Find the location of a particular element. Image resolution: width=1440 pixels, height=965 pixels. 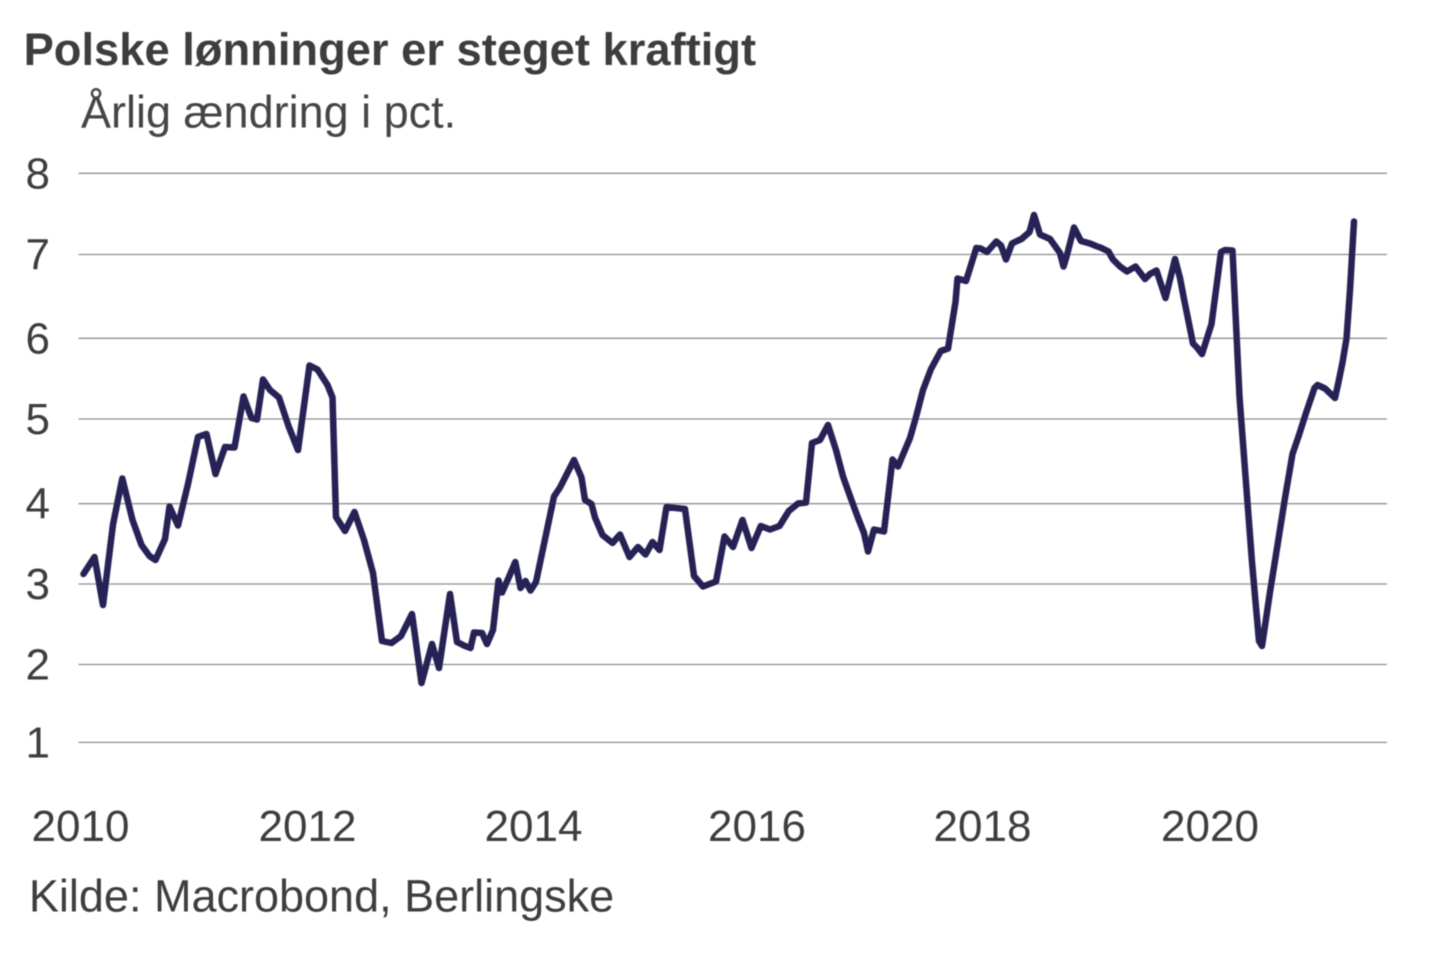

svg-text: 7 is located at coordinates (38, 255).